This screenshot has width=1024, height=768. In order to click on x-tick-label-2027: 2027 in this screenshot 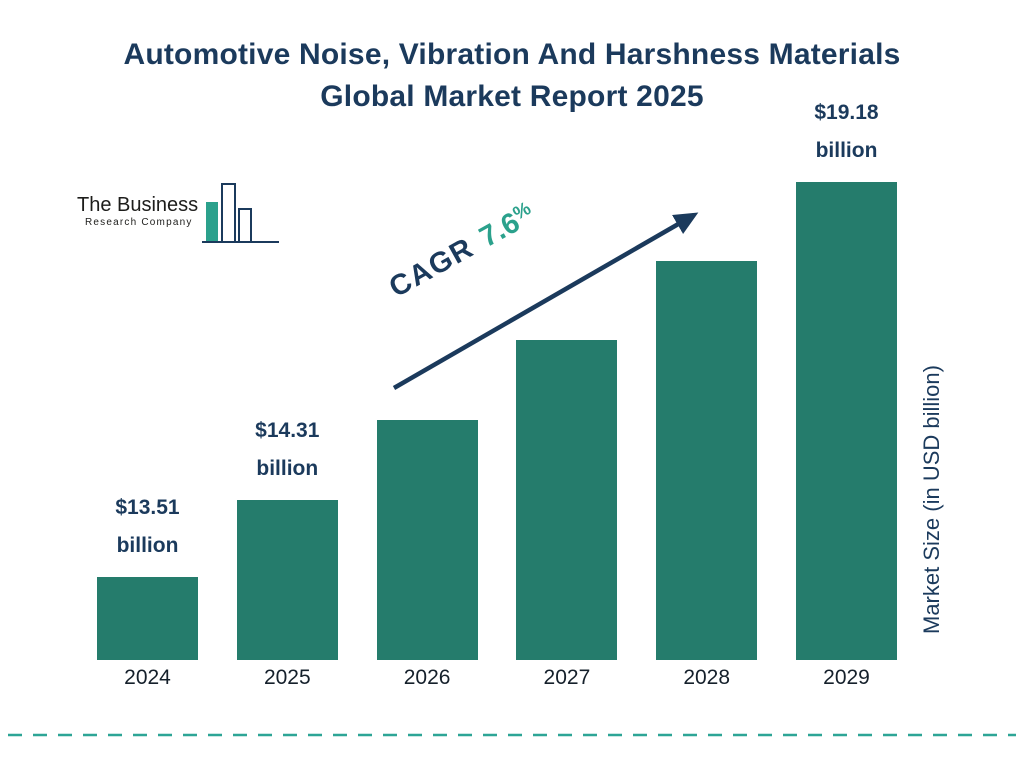, I will do `click(567, 677)`.